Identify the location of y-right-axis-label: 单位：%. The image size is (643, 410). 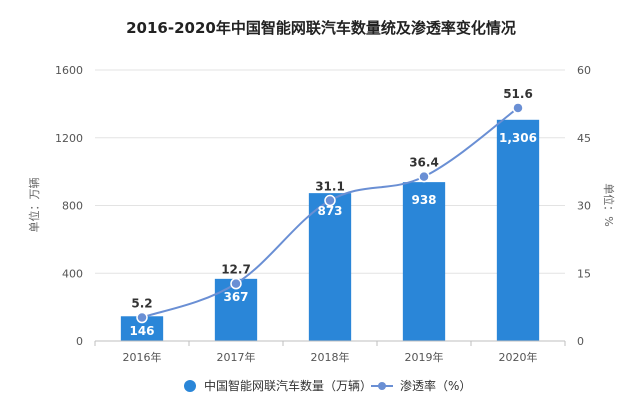
(609, 204).